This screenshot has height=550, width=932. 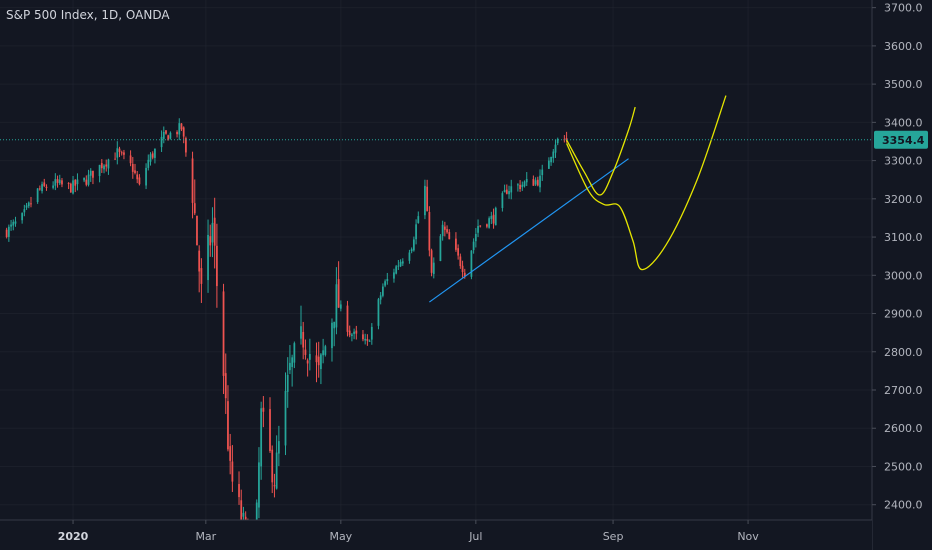 I want to click on time-tick-label: May, so click(x=340, y=536).